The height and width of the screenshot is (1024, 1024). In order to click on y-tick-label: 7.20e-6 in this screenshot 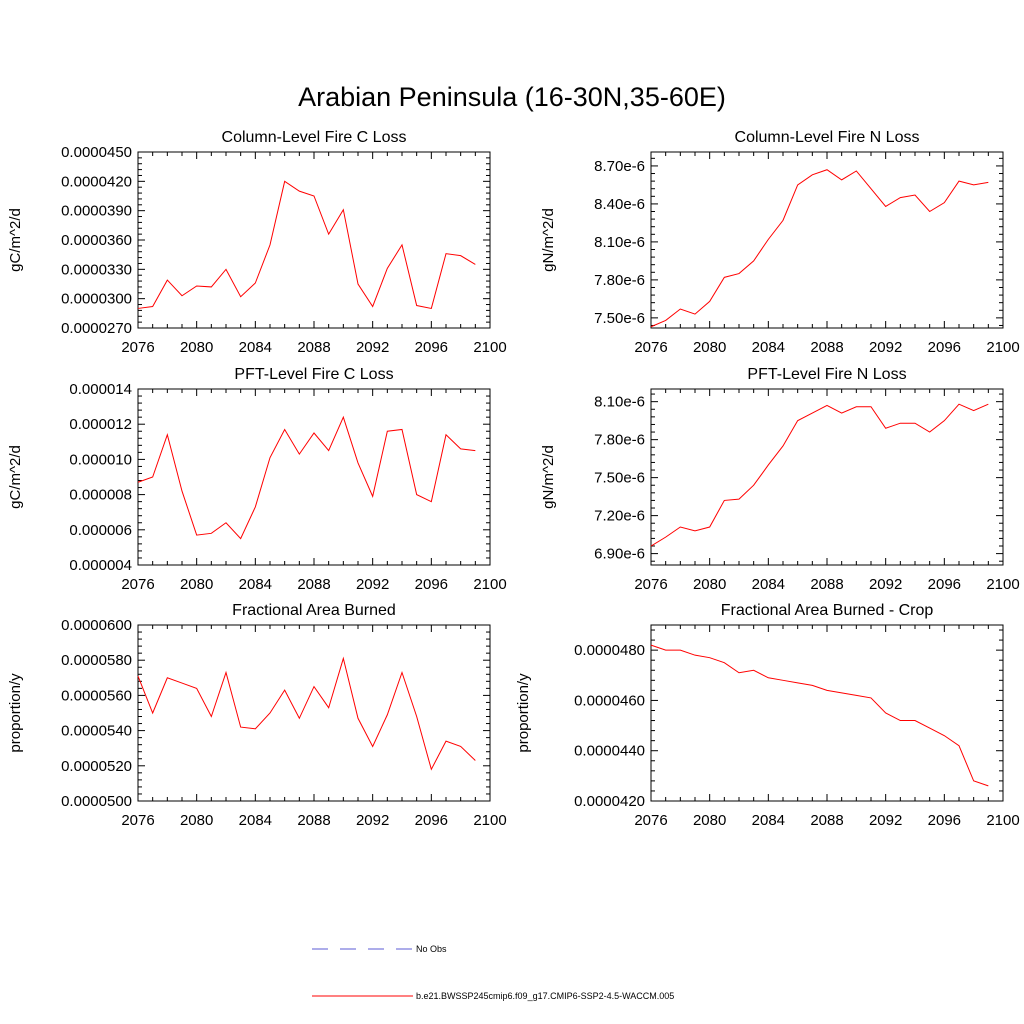, I will do `click(619, 516)`.